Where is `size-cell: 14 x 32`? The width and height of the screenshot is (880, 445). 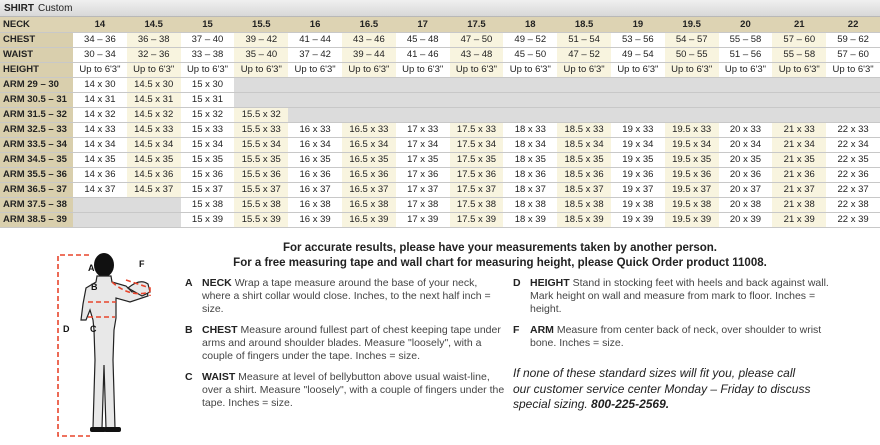 size-cell: 14 x 32 is located at coordinates (100, 115).